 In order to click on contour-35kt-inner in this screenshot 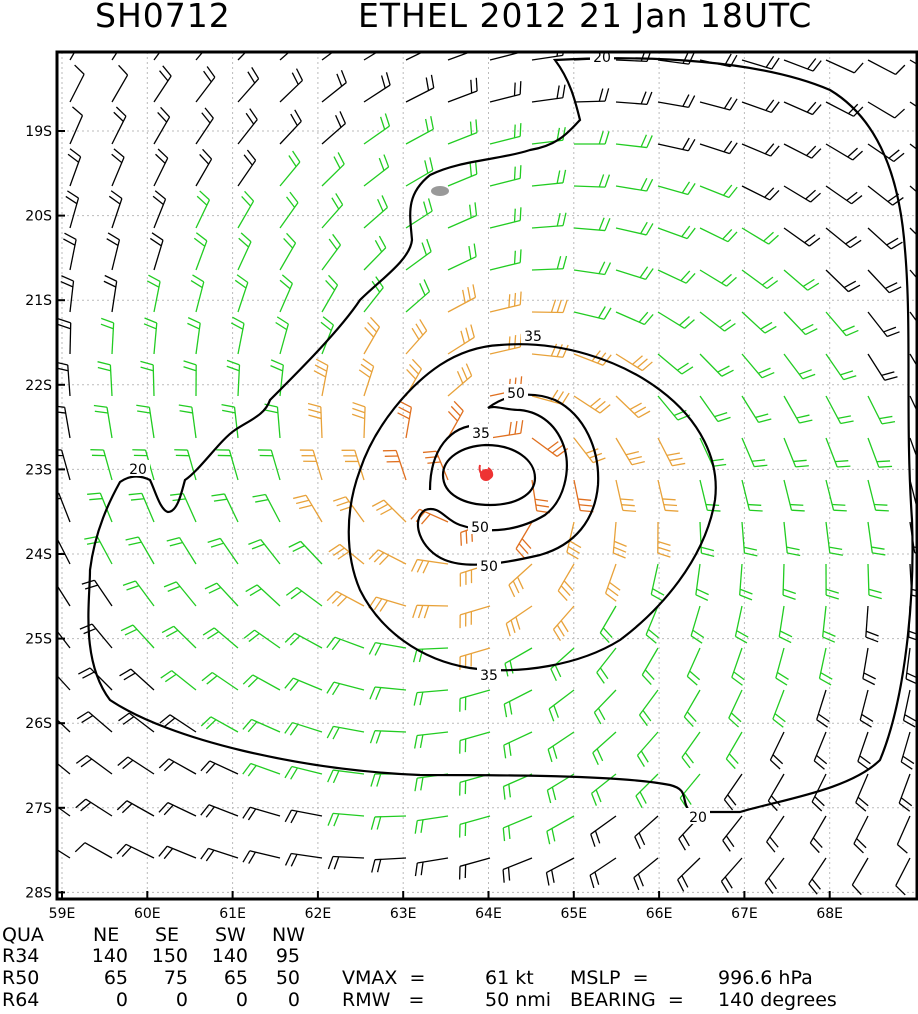, I will do `click(489, 475)`.